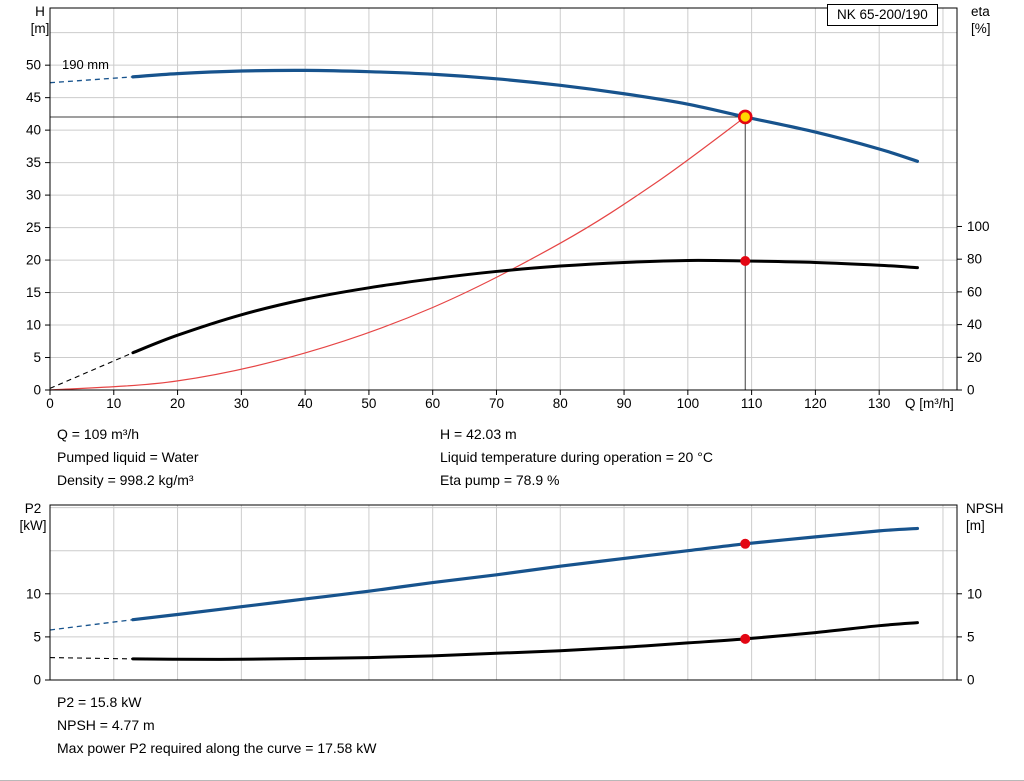 This screenshot has height=781, width=1024. I want to click on info-liquid: Pumped liquid = Water, so click(128, 457).